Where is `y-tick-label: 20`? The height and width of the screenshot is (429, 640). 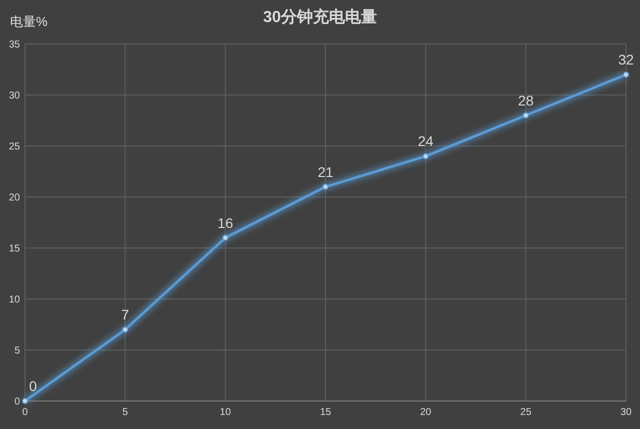 y-tick-label: 20 is located at coordinates (14, 198).